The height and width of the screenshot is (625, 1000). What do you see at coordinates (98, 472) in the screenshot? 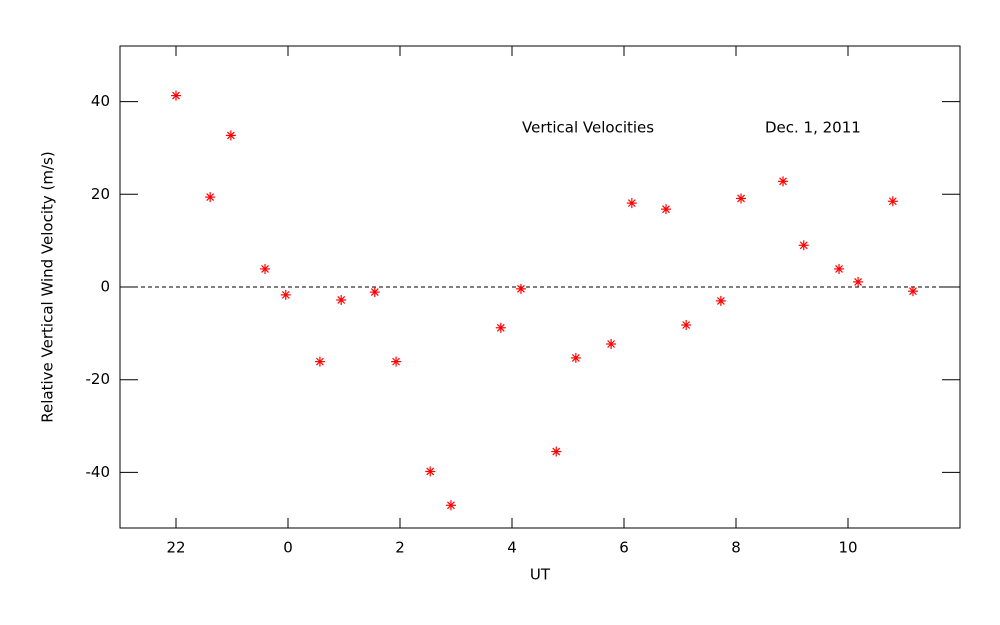
I see `y-tick-label: -40` at bounding box center [98, 472].